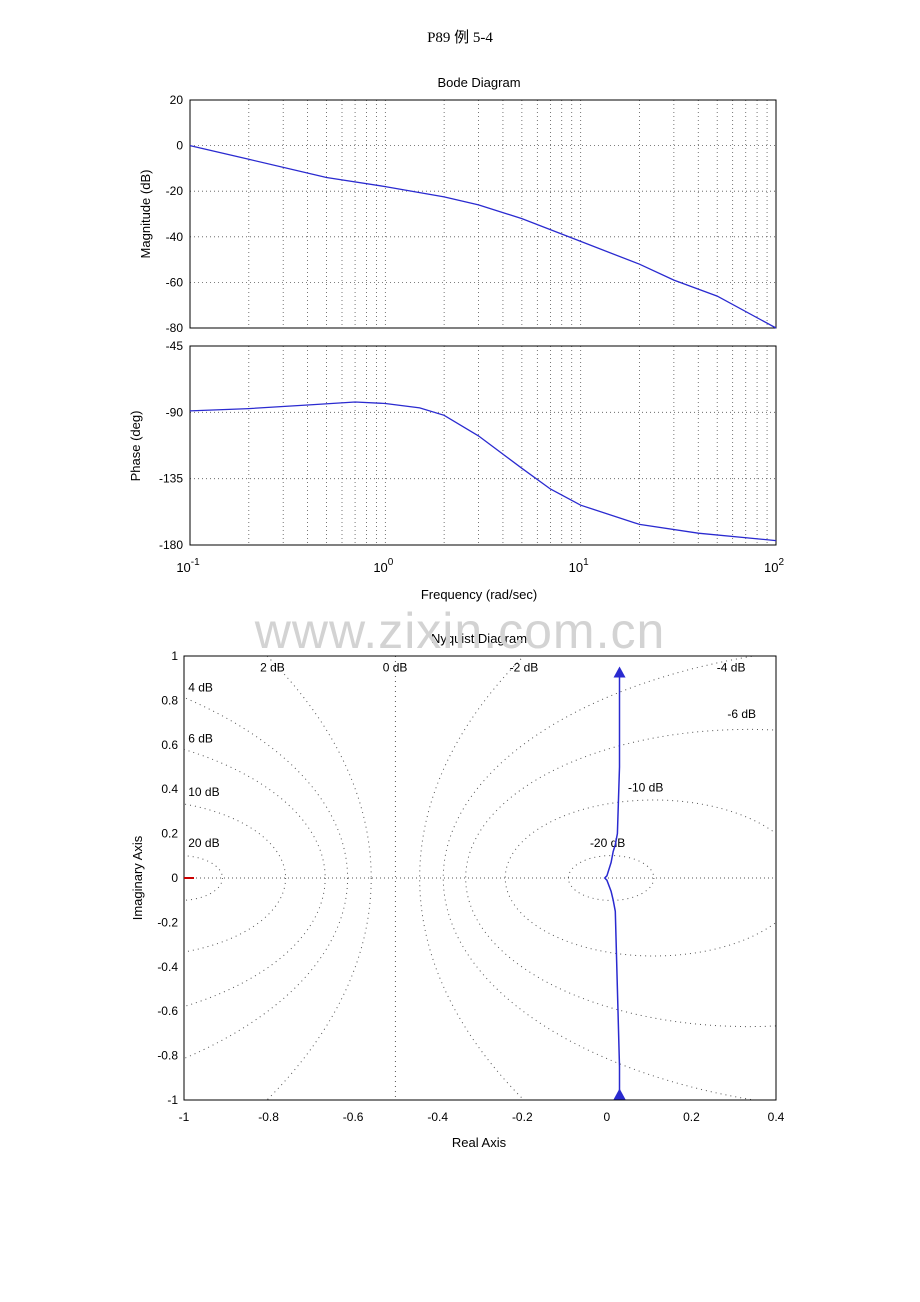 The height and width of the screenshot is (1302, 920). Describe the element at coordinates (175, 191) in the screenshot. I see `magnitude-ytick-label: -20` at that location.